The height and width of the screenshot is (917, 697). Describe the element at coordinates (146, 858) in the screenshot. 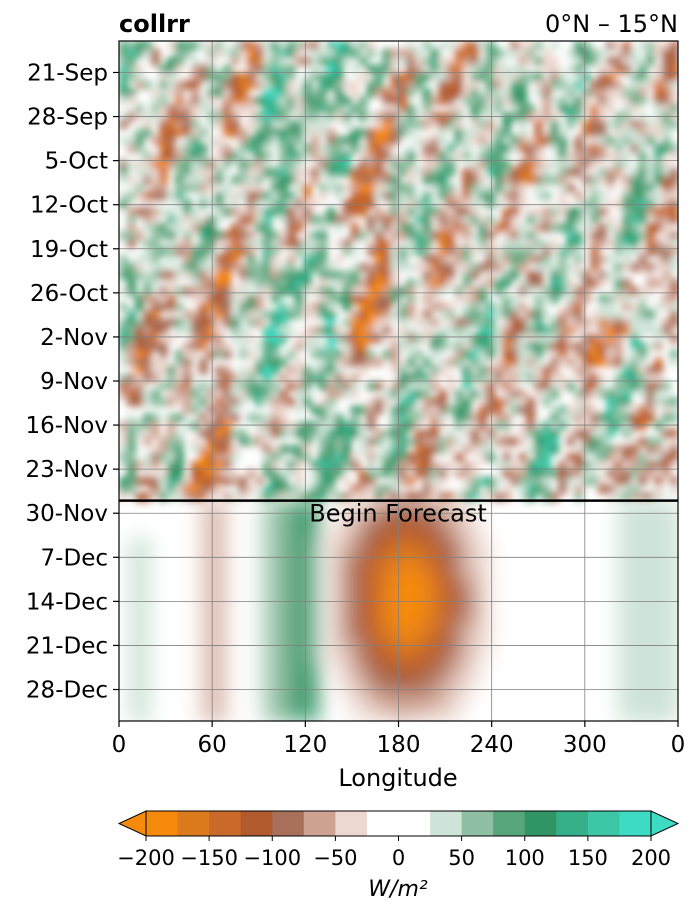

I see `colorbar-tick-label: −200` at that location.